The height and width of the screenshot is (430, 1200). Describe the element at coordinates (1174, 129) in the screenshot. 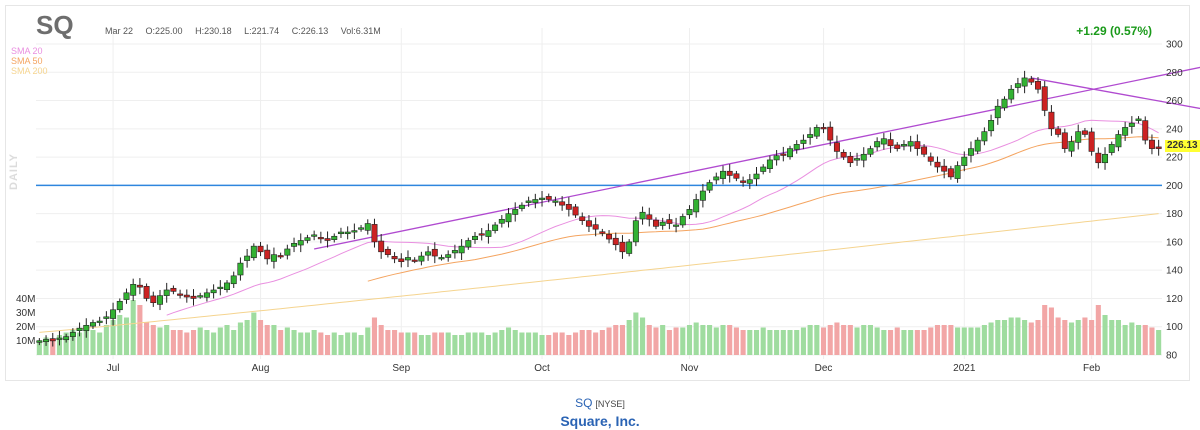

I see `price-tick-label: 240` at that location.